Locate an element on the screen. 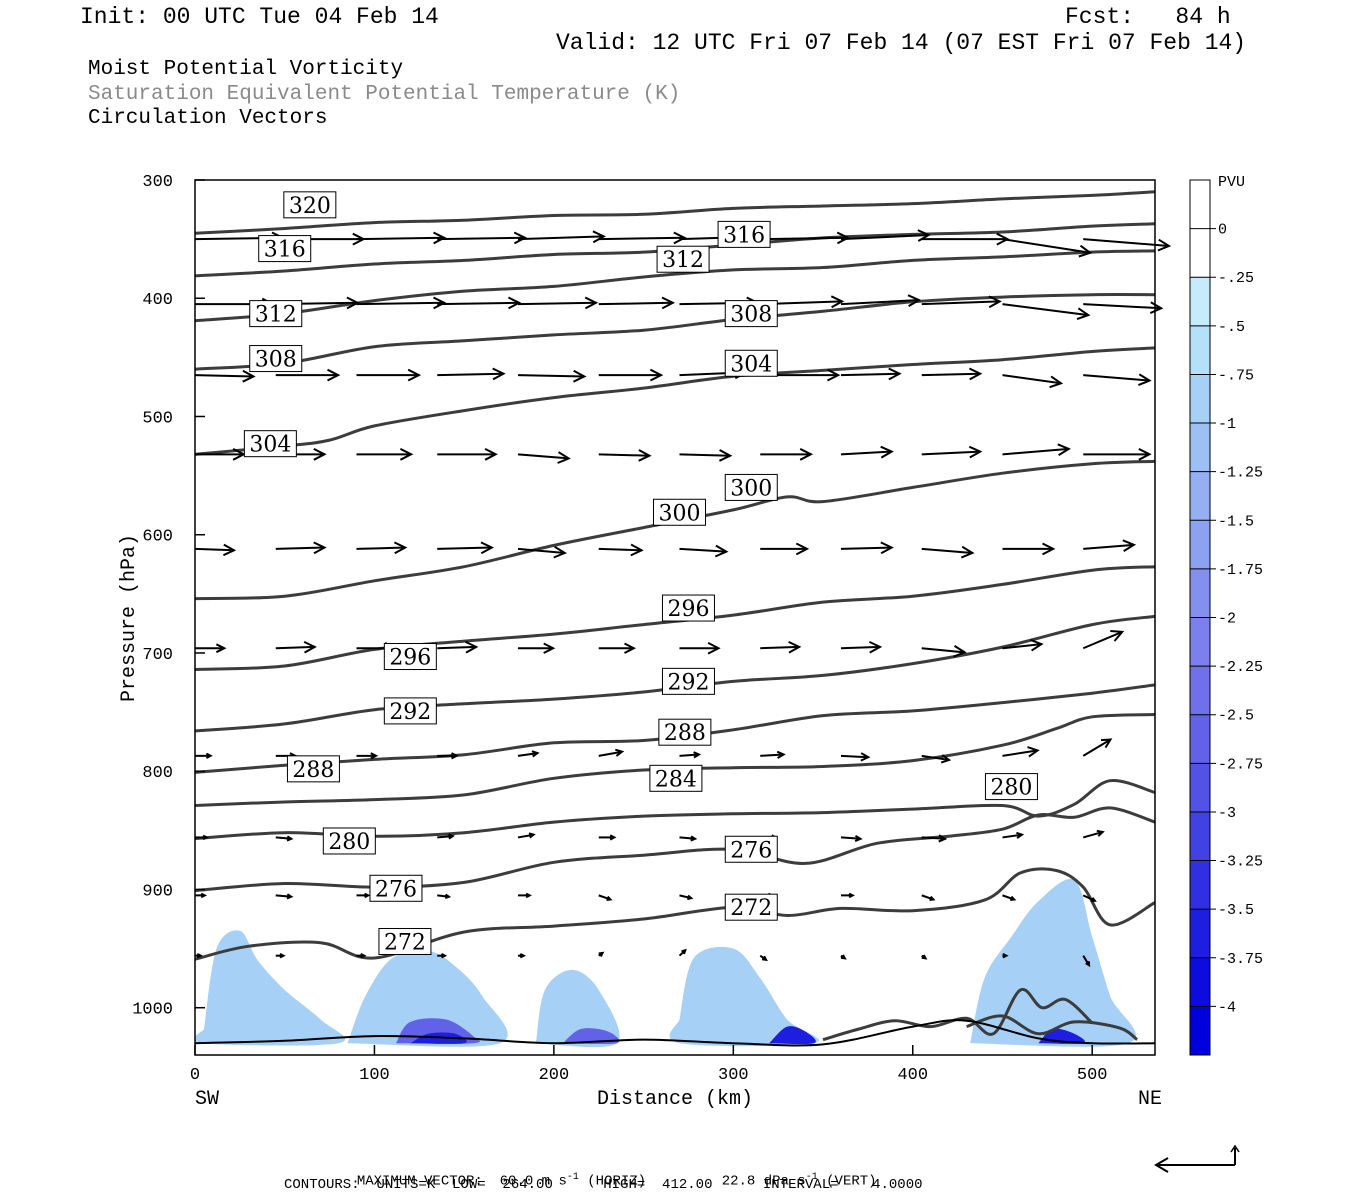 The width and height of the screenshot is (1350, 1200). mpv-shading is located at coordinates (665, 963).